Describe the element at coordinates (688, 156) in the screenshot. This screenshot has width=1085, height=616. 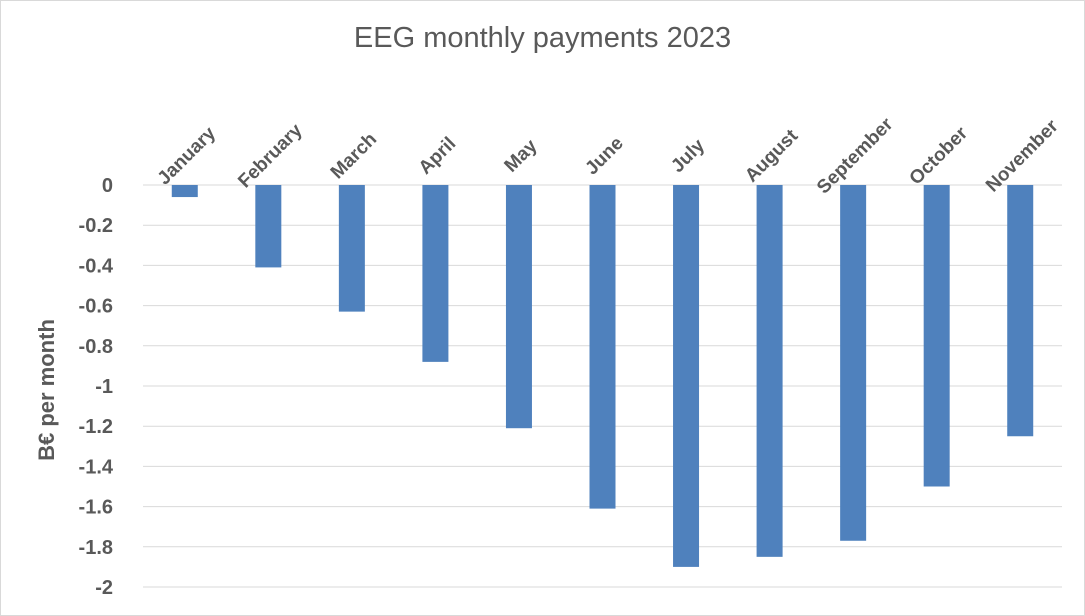
I see `x-category-label: July` at that location.